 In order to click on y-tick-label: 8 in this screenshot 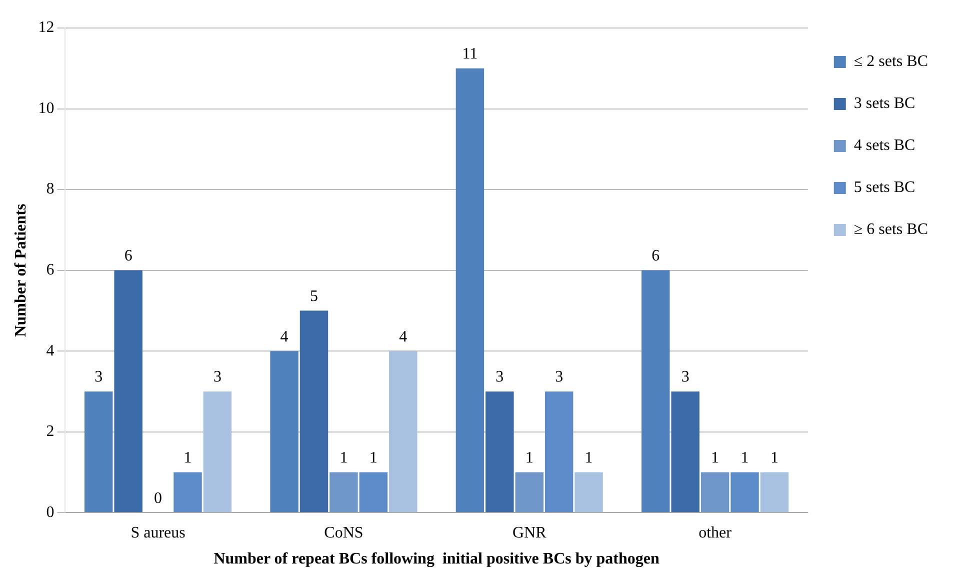, I will do `click(50, 189)`.